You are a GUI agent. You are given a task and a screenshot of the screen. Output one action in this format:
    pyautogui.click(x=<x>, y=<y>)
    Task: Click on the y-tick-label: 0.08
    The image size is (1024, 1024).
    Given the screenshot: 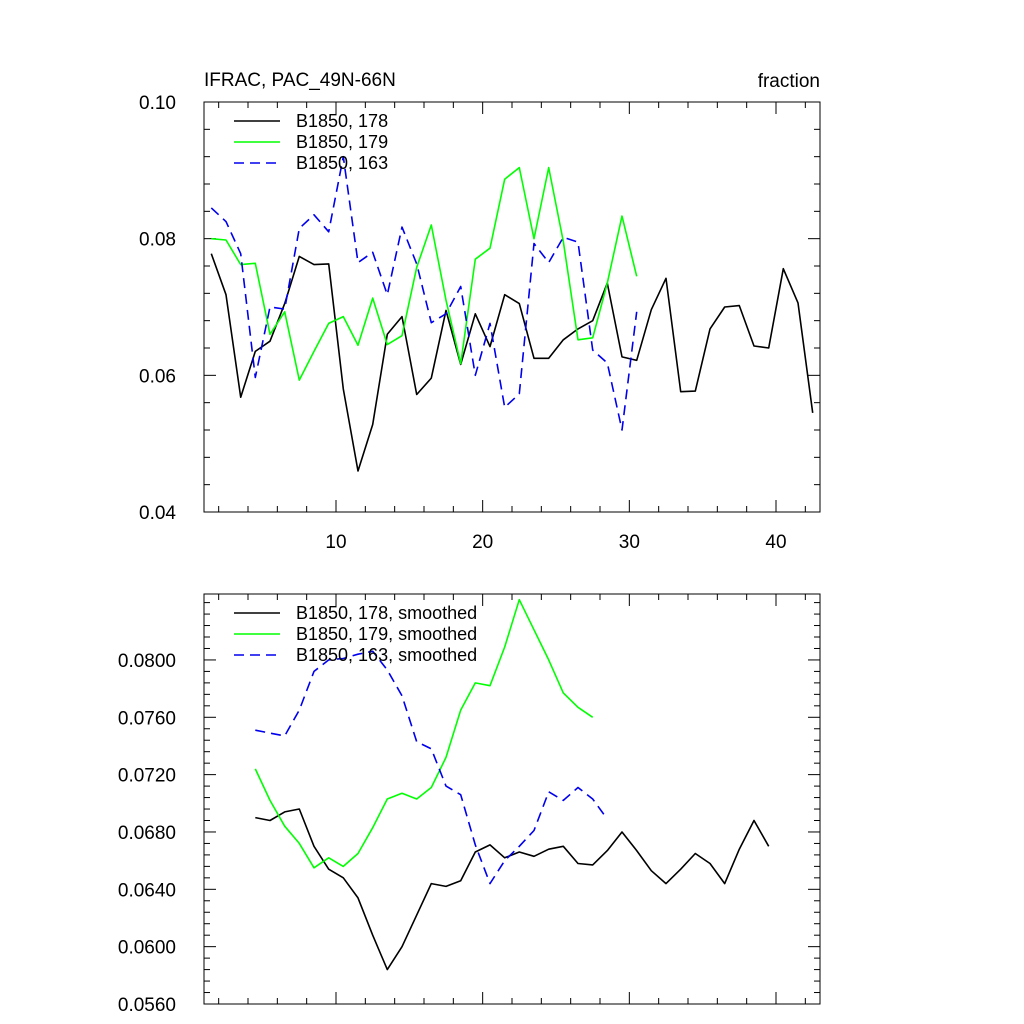 What is the action you would take?
    pyautogui.click(x=157, y=240)
    